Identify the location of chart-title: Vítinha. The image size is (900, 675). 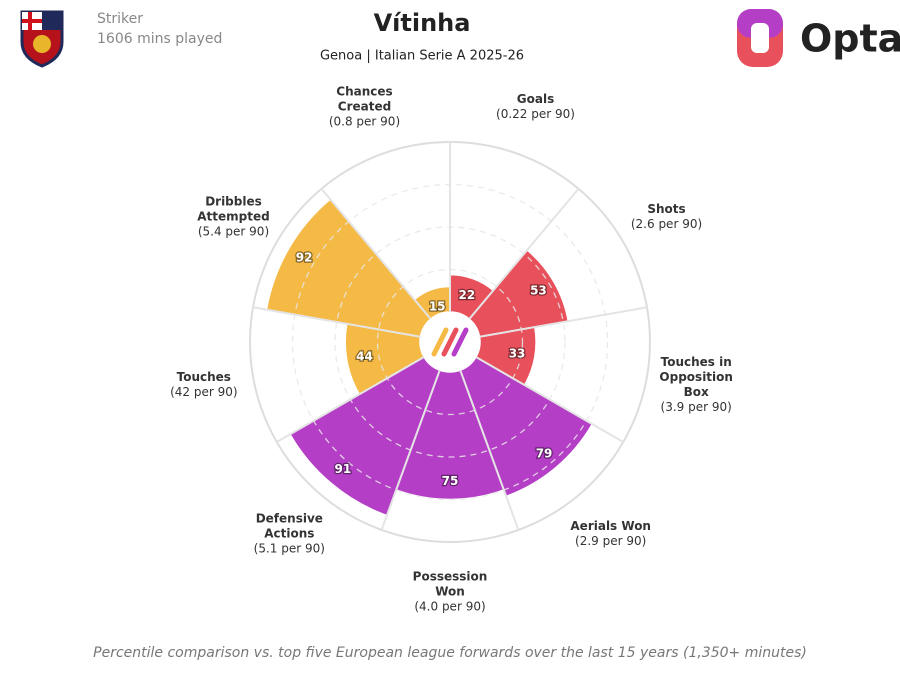
(422, 23).